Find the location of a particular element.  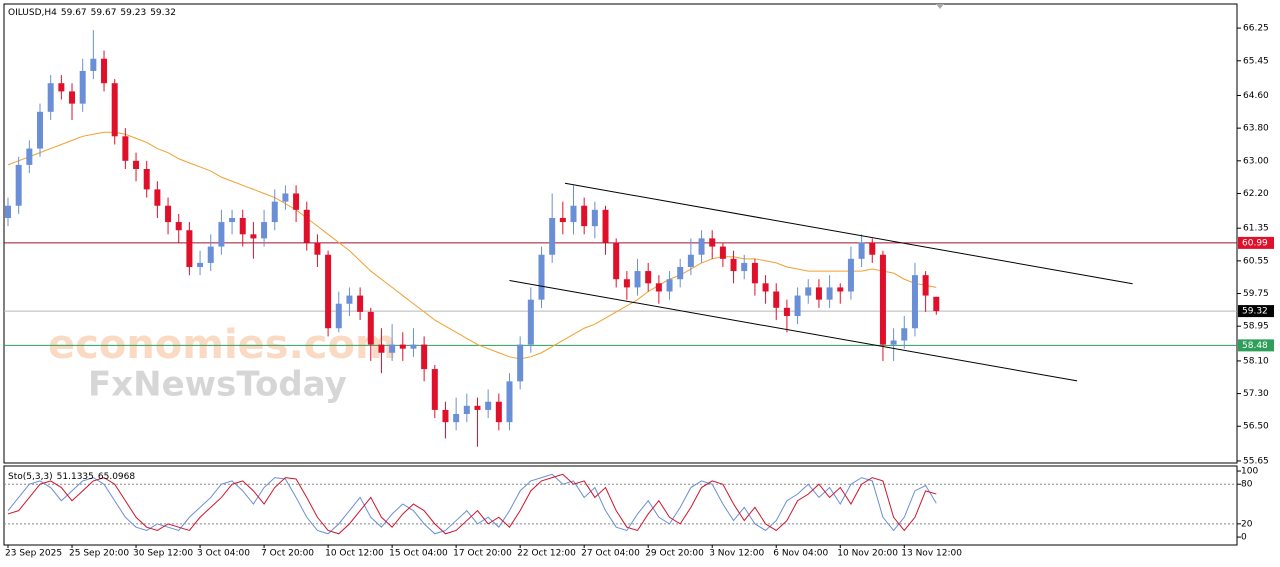

x-tick-label: 17 Oct 20:00 is located at coordinates (482, 554).